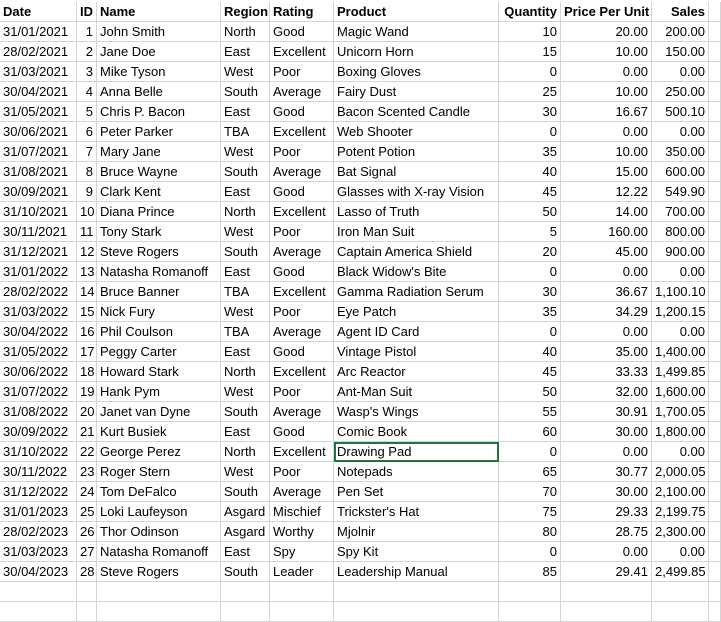 Image resolution: width=721 pixels, height=622 pixels. Describe the element at coordinates (680, 512) in the screenshot. I see `cell-sales: 2,199.75` at that location.